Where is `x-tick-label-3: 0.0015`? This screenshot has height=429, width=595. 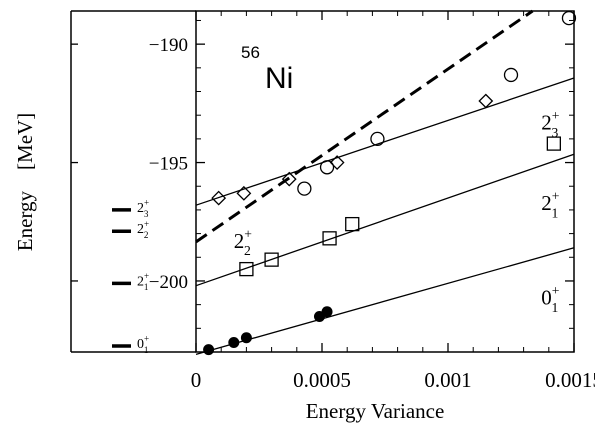
x-tick-label-3: 0.0015 is located at coordinates (570, 380).